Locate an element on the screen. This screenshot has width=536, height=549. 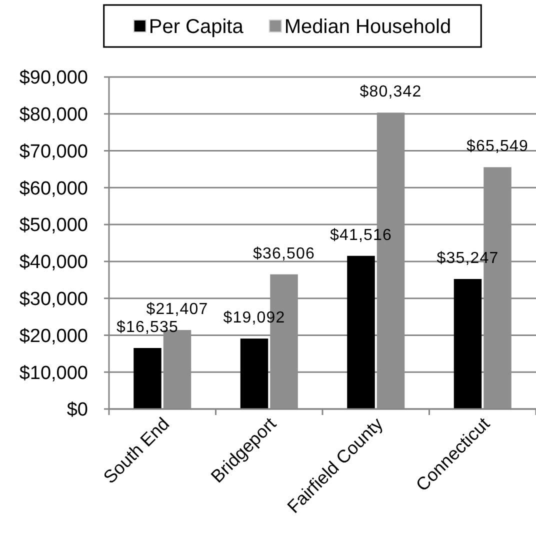
y-tick-label: $0 is located at coordinates (77, 410).